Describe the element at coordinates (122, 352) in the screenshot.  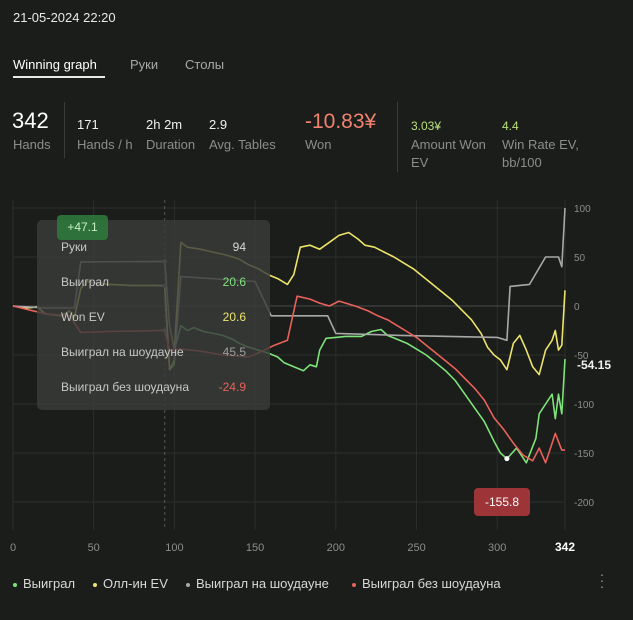
I see `tooltip-showdown-label: Выиграл на шоудауне` at that location.